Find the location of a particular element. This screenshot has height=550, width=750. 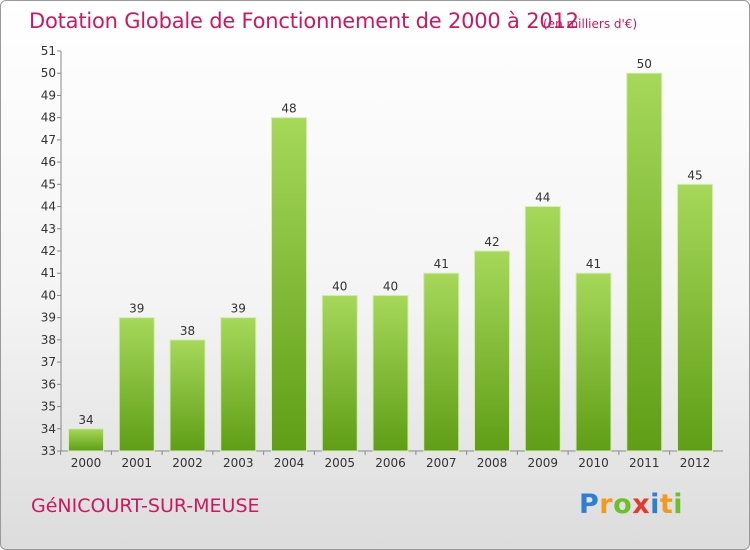

y-tick-label: 36 is located at coordinates (48, 384).